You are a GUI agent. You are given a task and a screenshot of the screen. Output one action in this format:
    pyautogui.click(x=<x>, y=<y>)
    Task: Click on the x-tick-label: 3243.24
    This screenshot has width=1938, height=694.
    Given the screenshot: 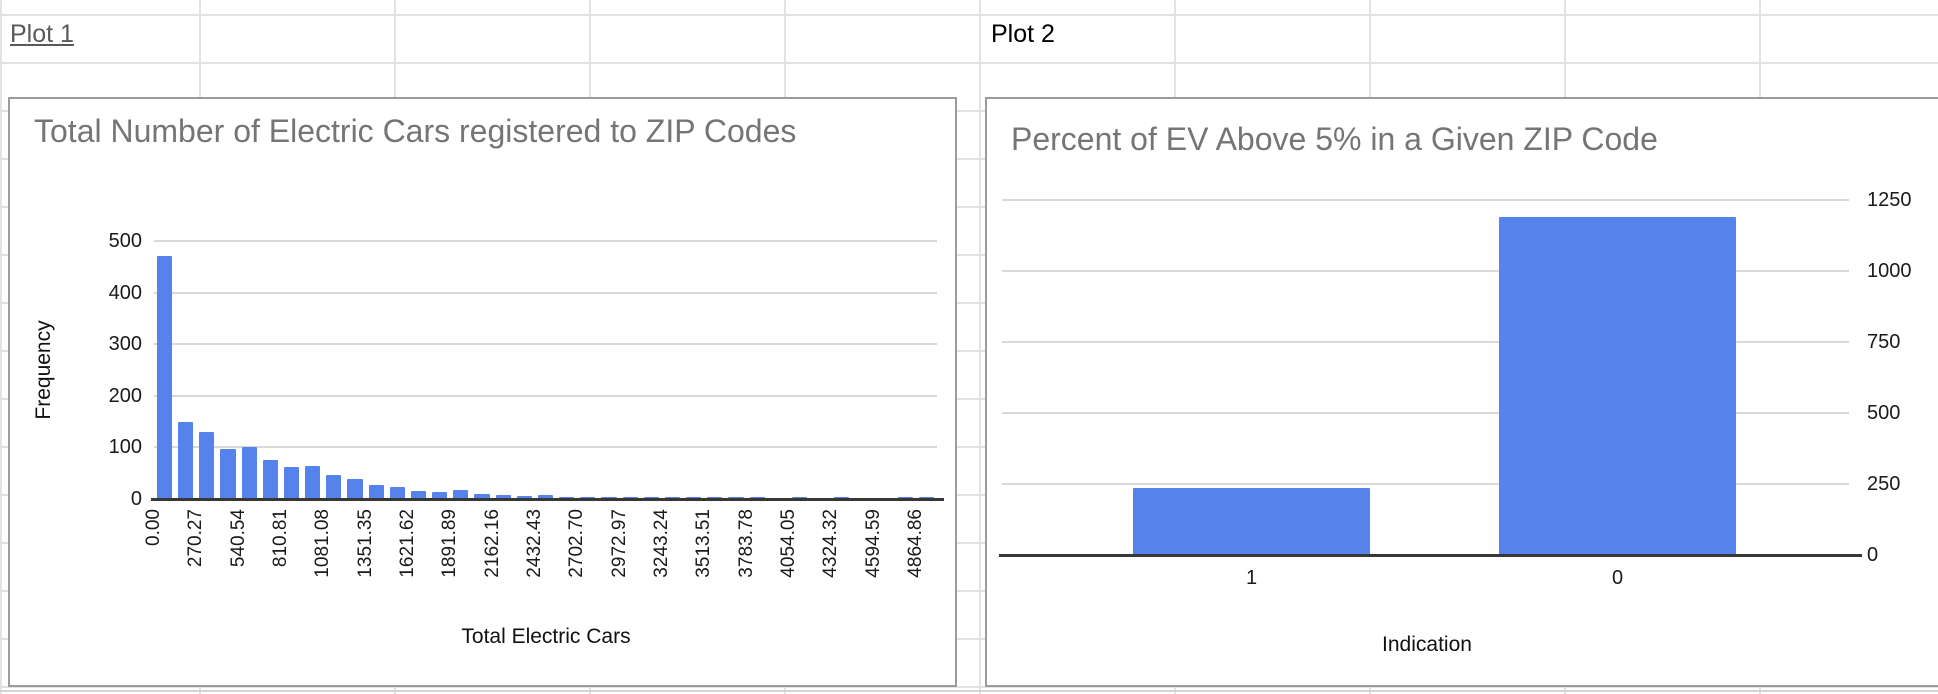 What is the action you would take?
    pyautogui.click(x=661, y=543)
    